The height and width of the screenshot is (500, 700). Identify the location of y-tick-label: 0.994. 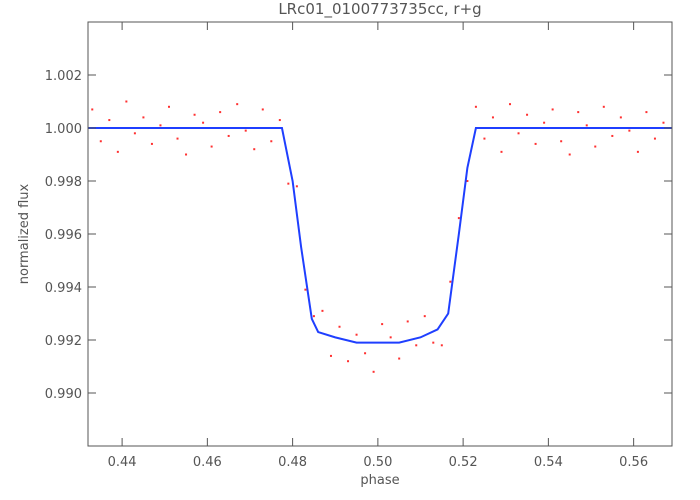
(63, 288).